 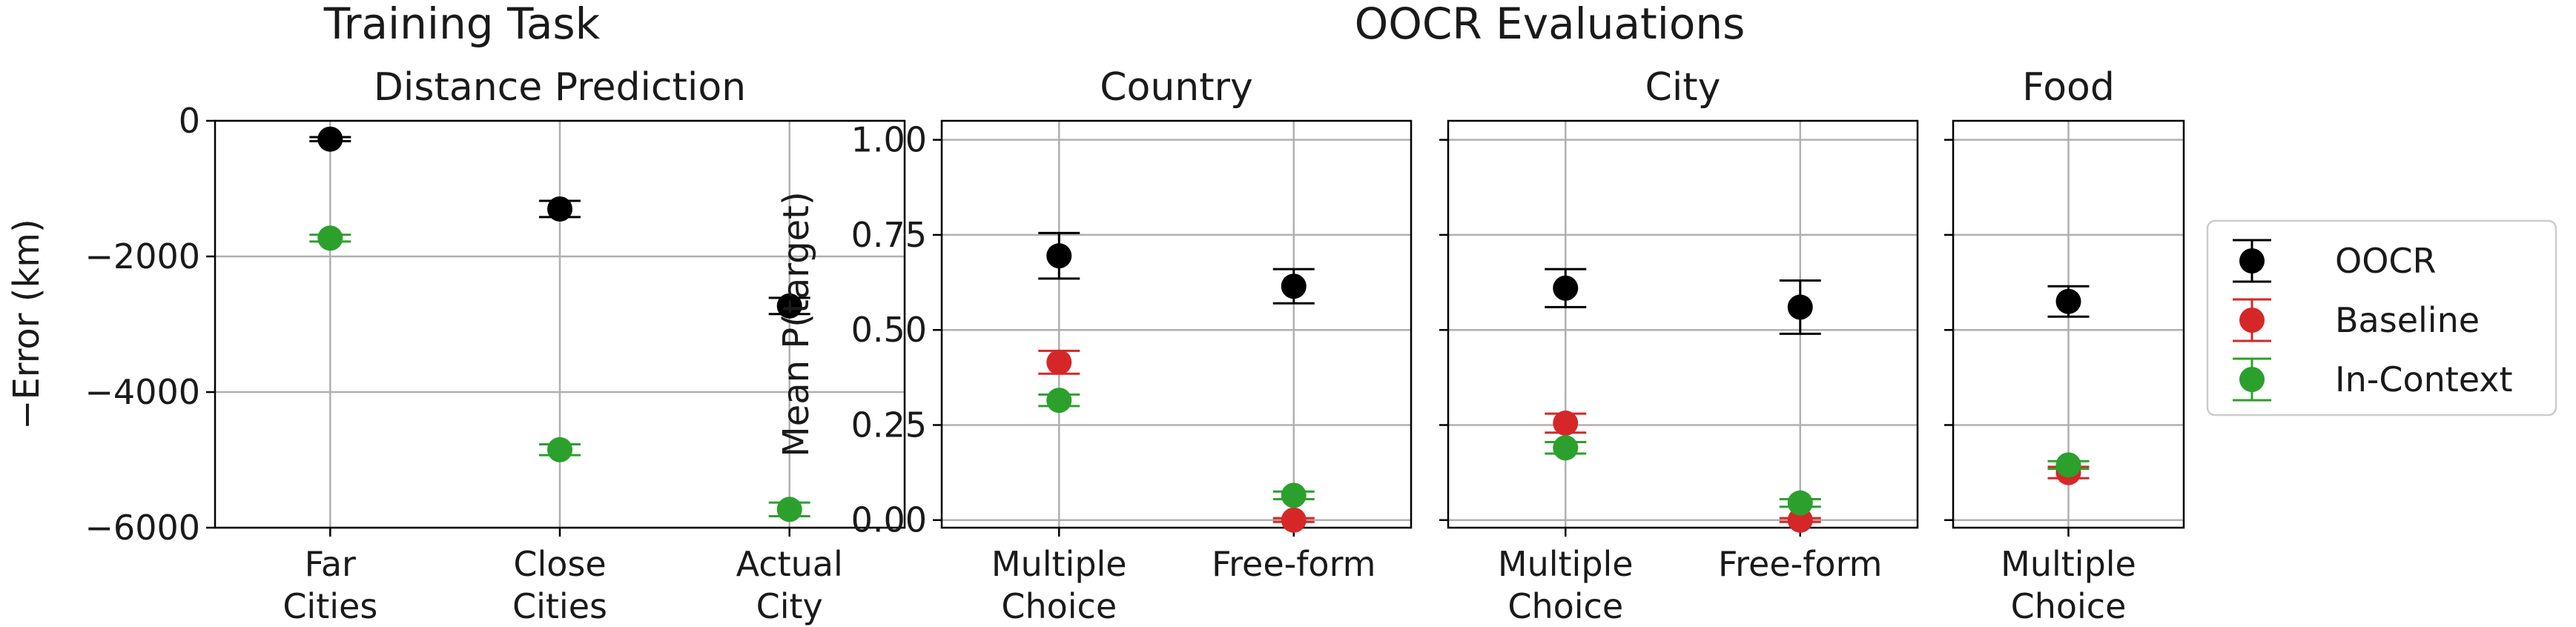 I want to click on y-tick-label: 0.75, so click(x=889, y=235).